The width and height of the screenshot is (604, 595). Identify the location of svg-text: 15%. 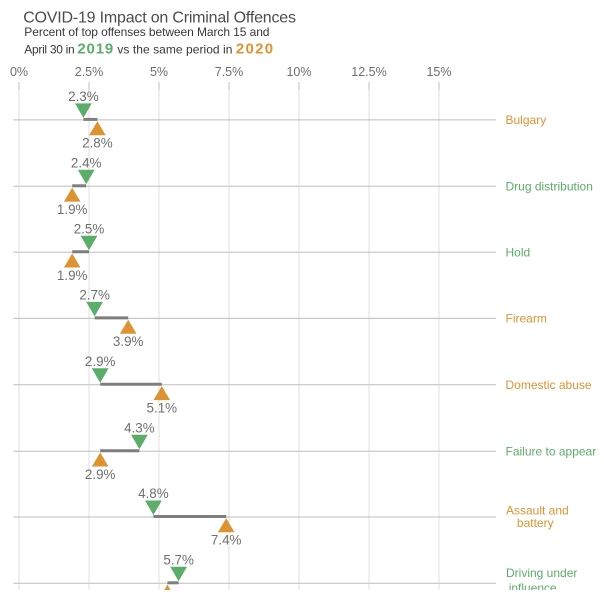
(438, 72).